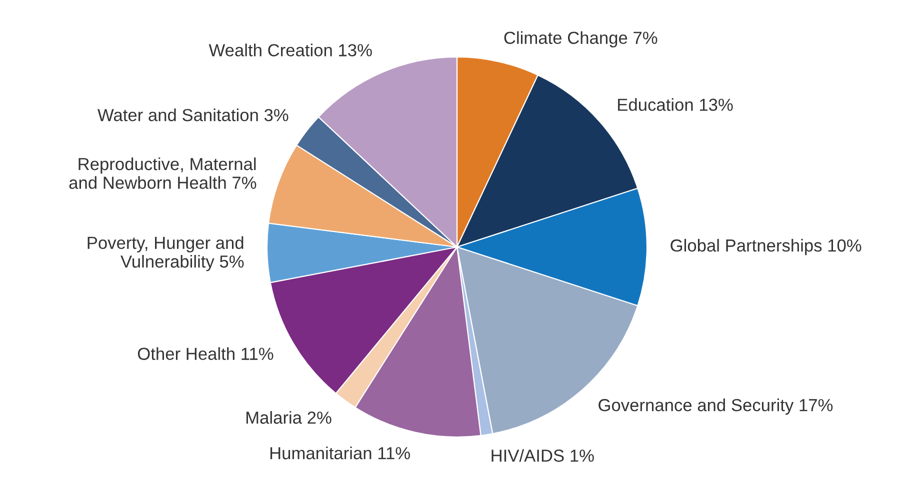  What do you see at coordinates (289, 417) in the screenshot?
I see `slice-label: Malaria 2%` at bounding box center [289, 417].